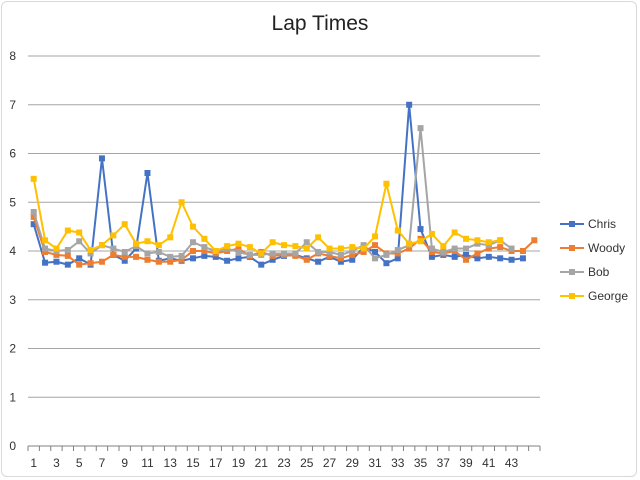 Image resolution: width=640 pixels, height=480 pixels. Describe the element at coordinates (193, 463) in the screenshot. I see `x-tick-label: 15` at that location.